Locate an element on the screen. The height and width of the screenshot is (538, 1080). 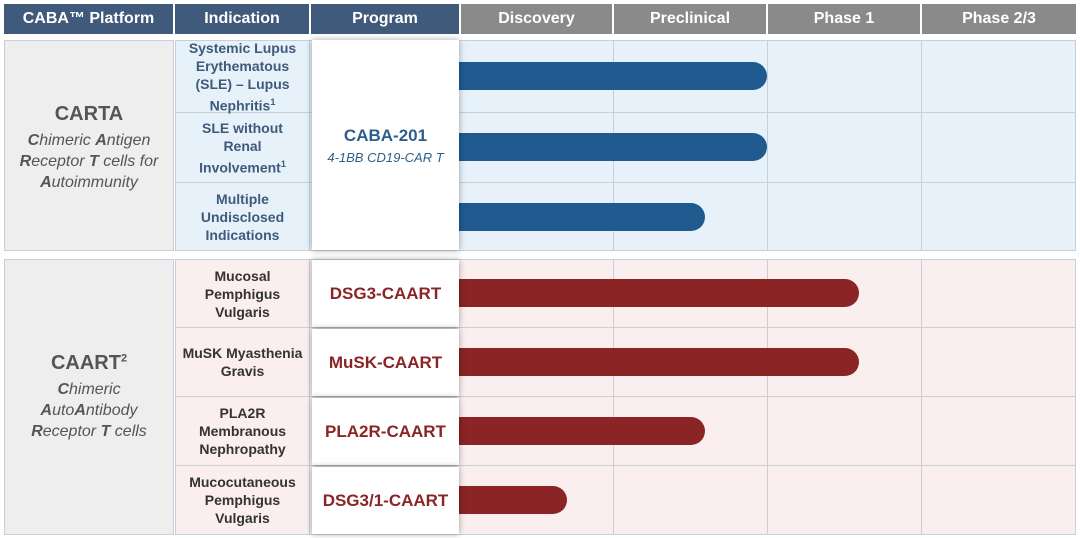
caart-program-box: MuSK-CAART is located at coordinates (385, 362).